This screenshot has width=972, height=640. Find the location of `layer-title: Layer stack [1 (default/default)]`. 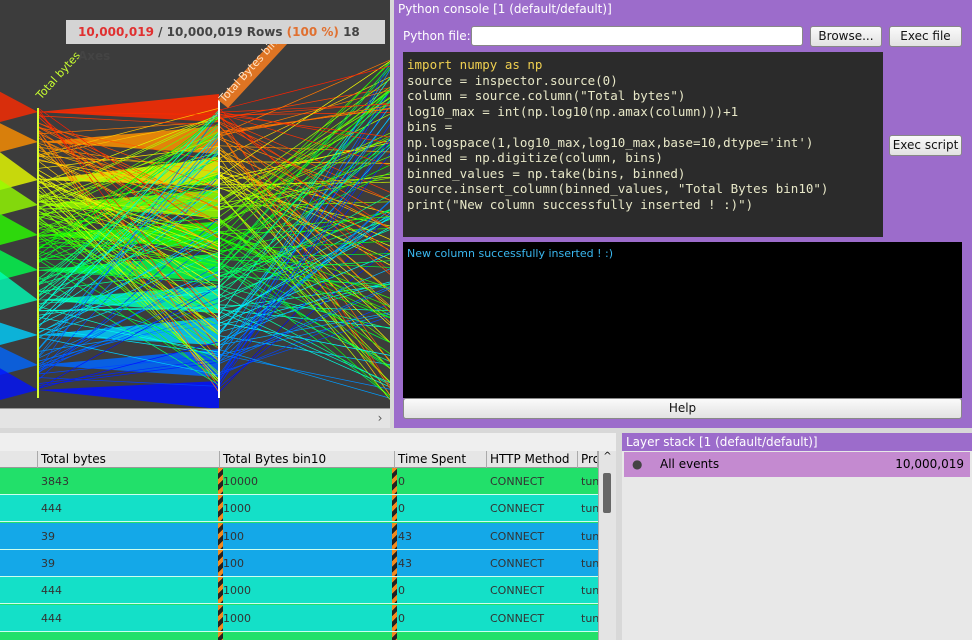

layer-title: Layer stack [1 (default/default)] is located at coordinates (797, 442).